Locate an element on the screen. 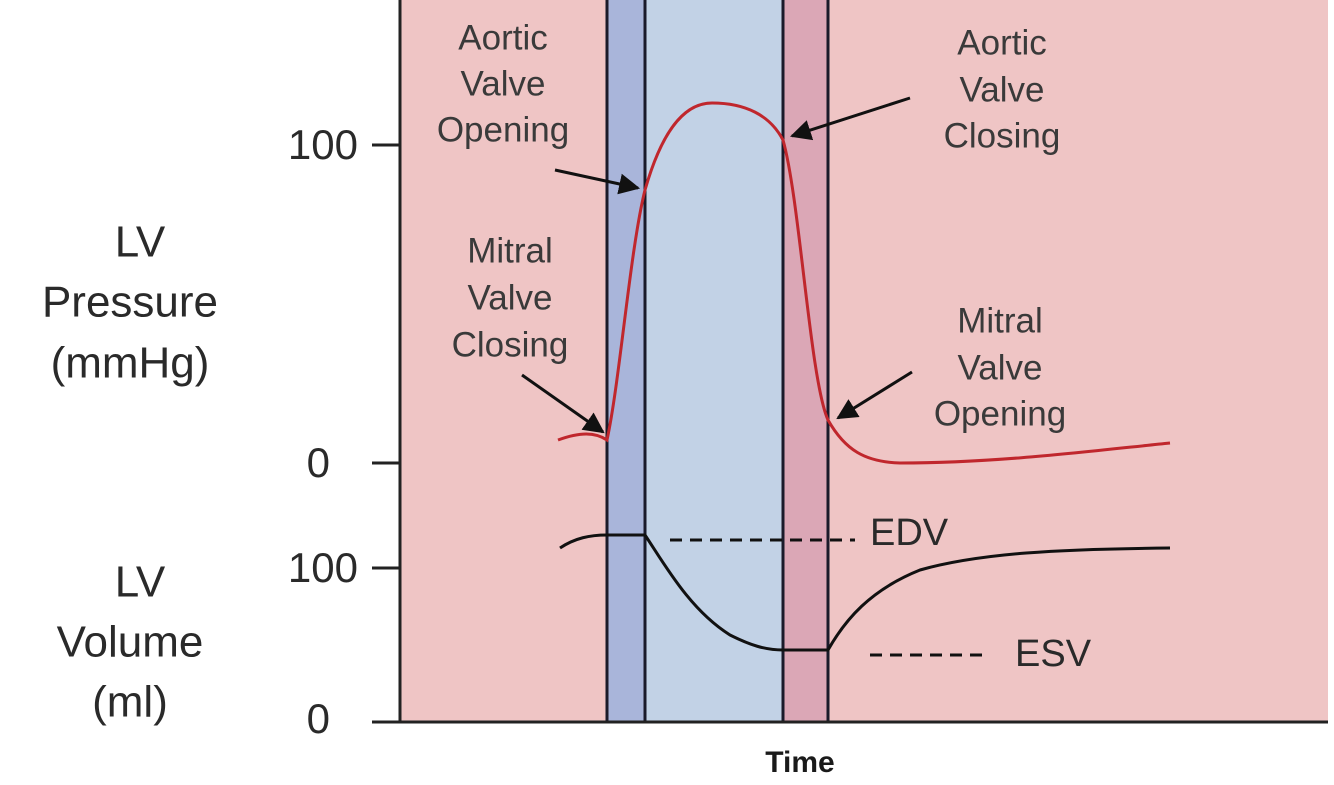 This screenshot has height=785, width=1334. axis-title: Volume is located at coordinates (130, 642).